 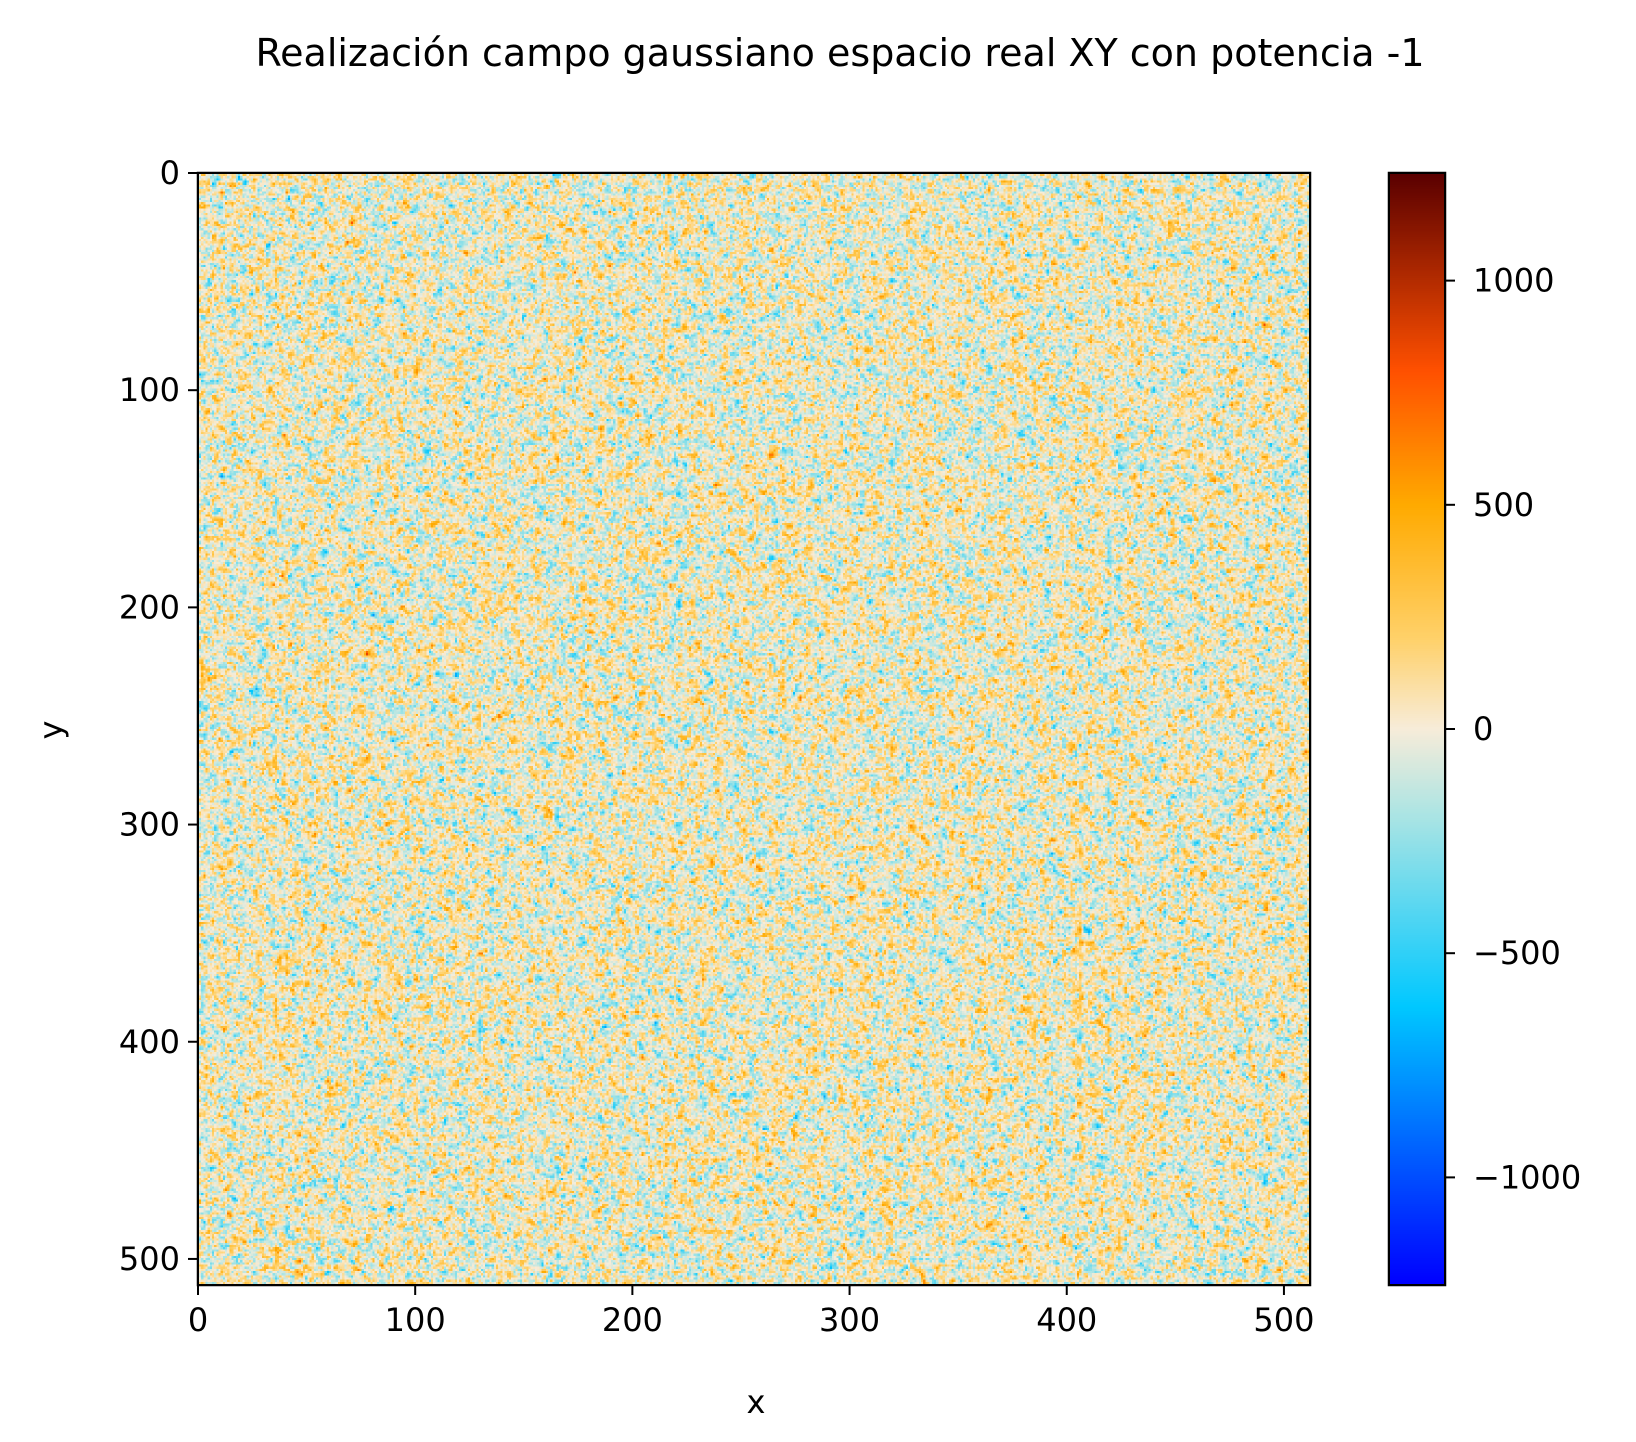 What do you see at coordinates (1513, 729) in the screenshot?
I see `colorbar-ticks: 1000 500 0 −500 −1000` at bounding box center [1513, 729].